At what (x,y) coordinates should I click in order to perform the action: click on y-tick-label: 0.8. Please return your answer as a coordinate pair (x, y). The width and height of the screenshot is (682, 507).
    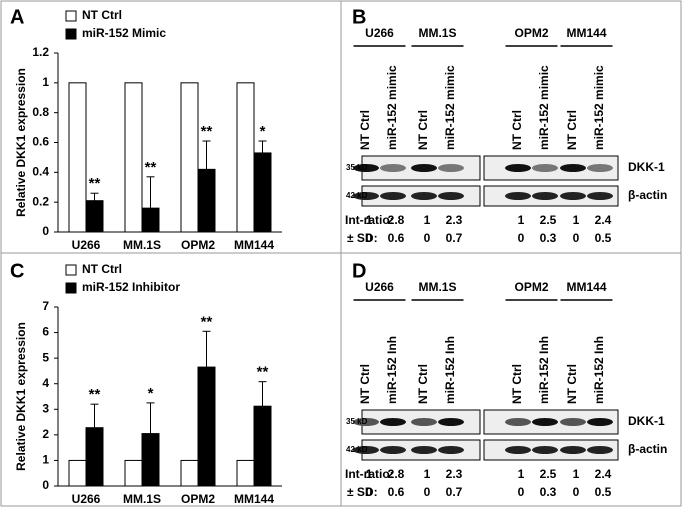
    Looking at the image, I should click on (40, 112).